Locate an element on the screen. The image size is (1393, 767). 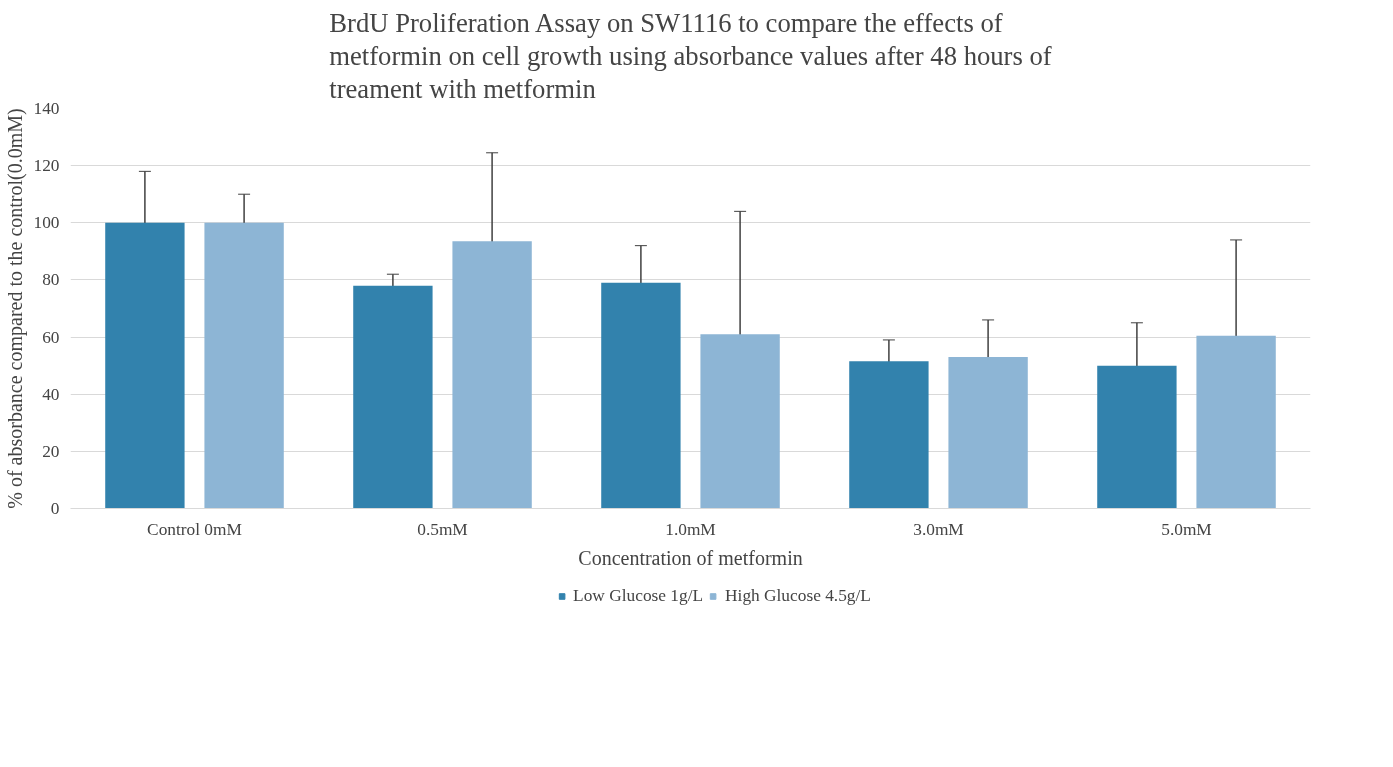
y-tick-label: 140 is located at coordinates (46, 108).